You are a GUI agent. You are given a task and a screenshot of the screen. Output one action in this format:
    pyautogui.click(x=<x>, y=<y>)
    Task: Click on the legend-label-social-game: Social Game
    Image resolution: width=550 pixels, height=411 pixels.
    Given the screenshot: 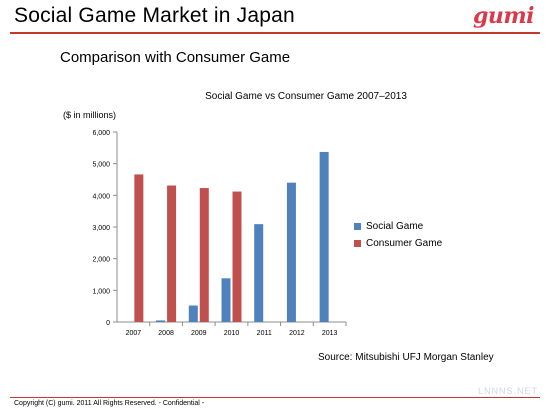 What is the action you would take?
    pyautogui.click(x=395, y=226)
    